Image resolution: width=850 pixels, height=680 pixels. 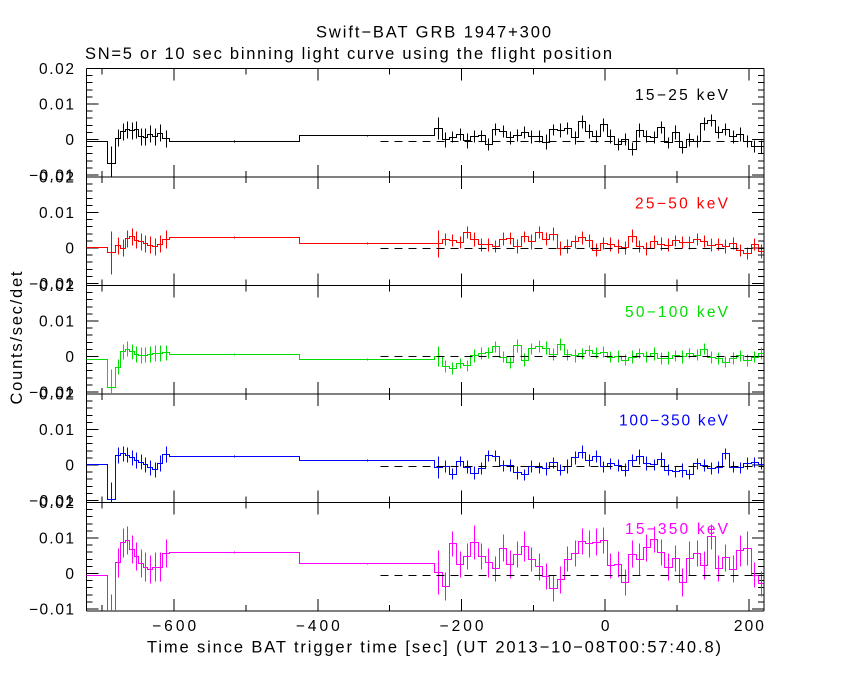 I want to click on svg-text: Swift−BAT GRB 1947+300, so click(x=433, y=33).